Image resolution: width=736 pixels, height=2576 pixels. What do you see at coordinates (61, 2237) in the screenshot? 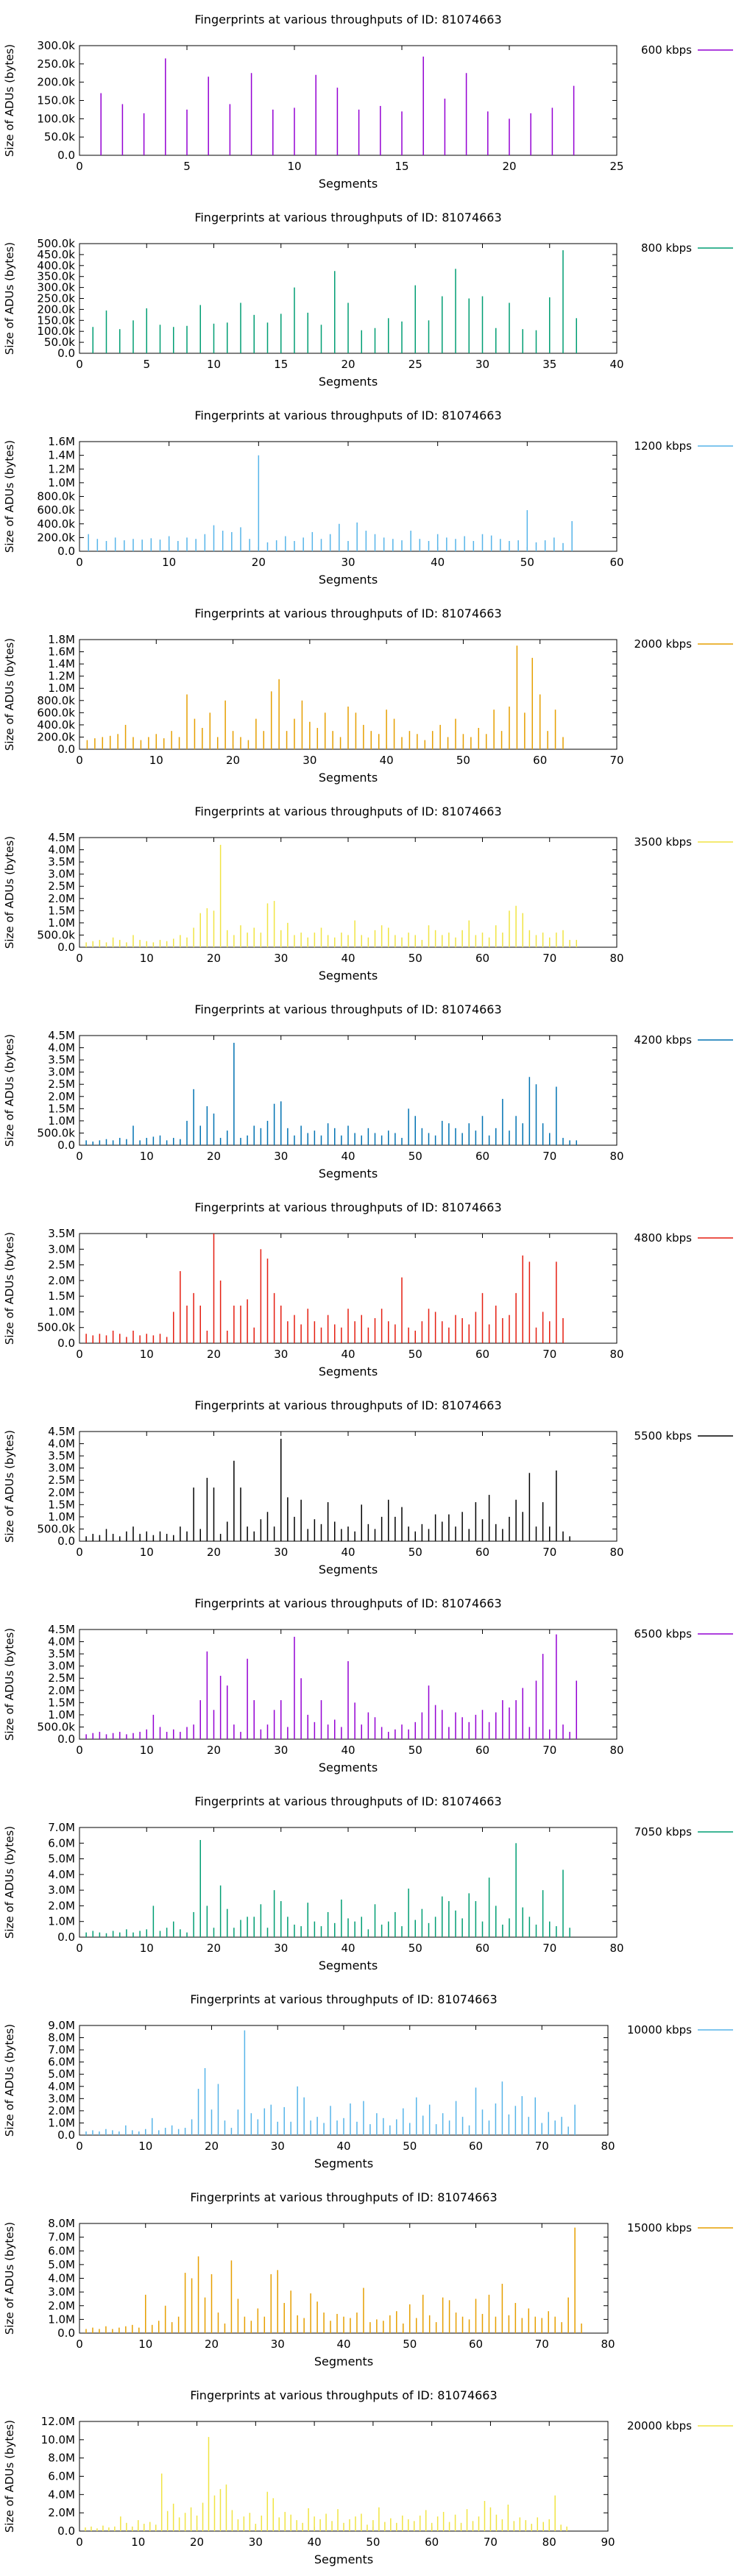
I see `y-tick-label: 7.0M` at bounding box center [61, 2237].